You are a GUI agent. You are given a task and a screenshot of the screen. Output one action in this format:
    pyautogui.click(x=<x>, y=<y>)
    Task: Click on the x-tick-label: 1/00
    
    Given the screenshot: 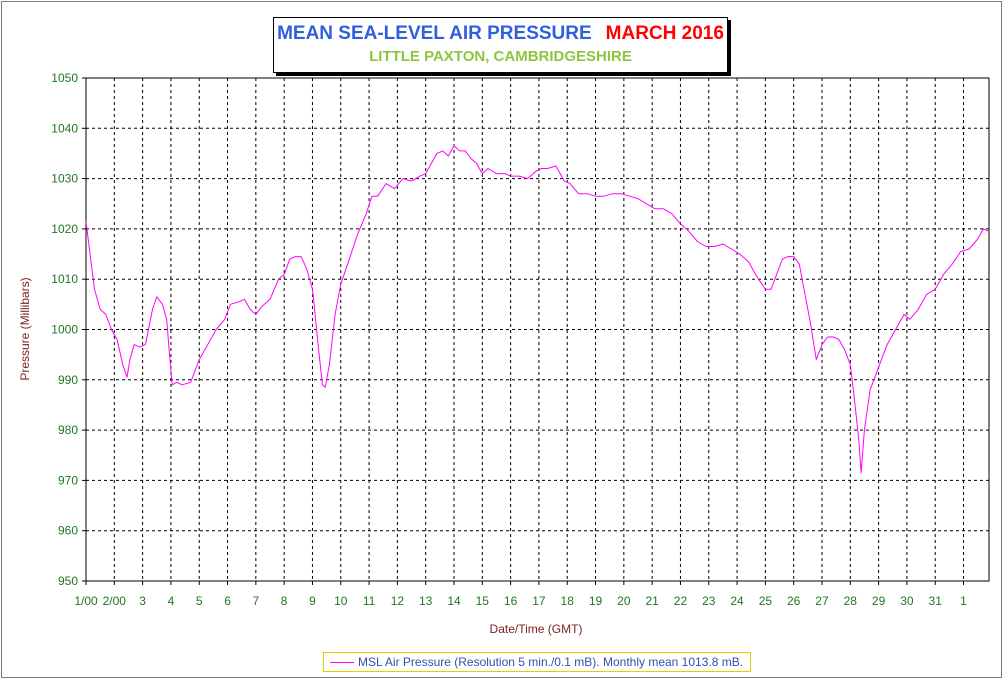 What is the action you would take?
    pyautogui.click(x=86, y=601)
    